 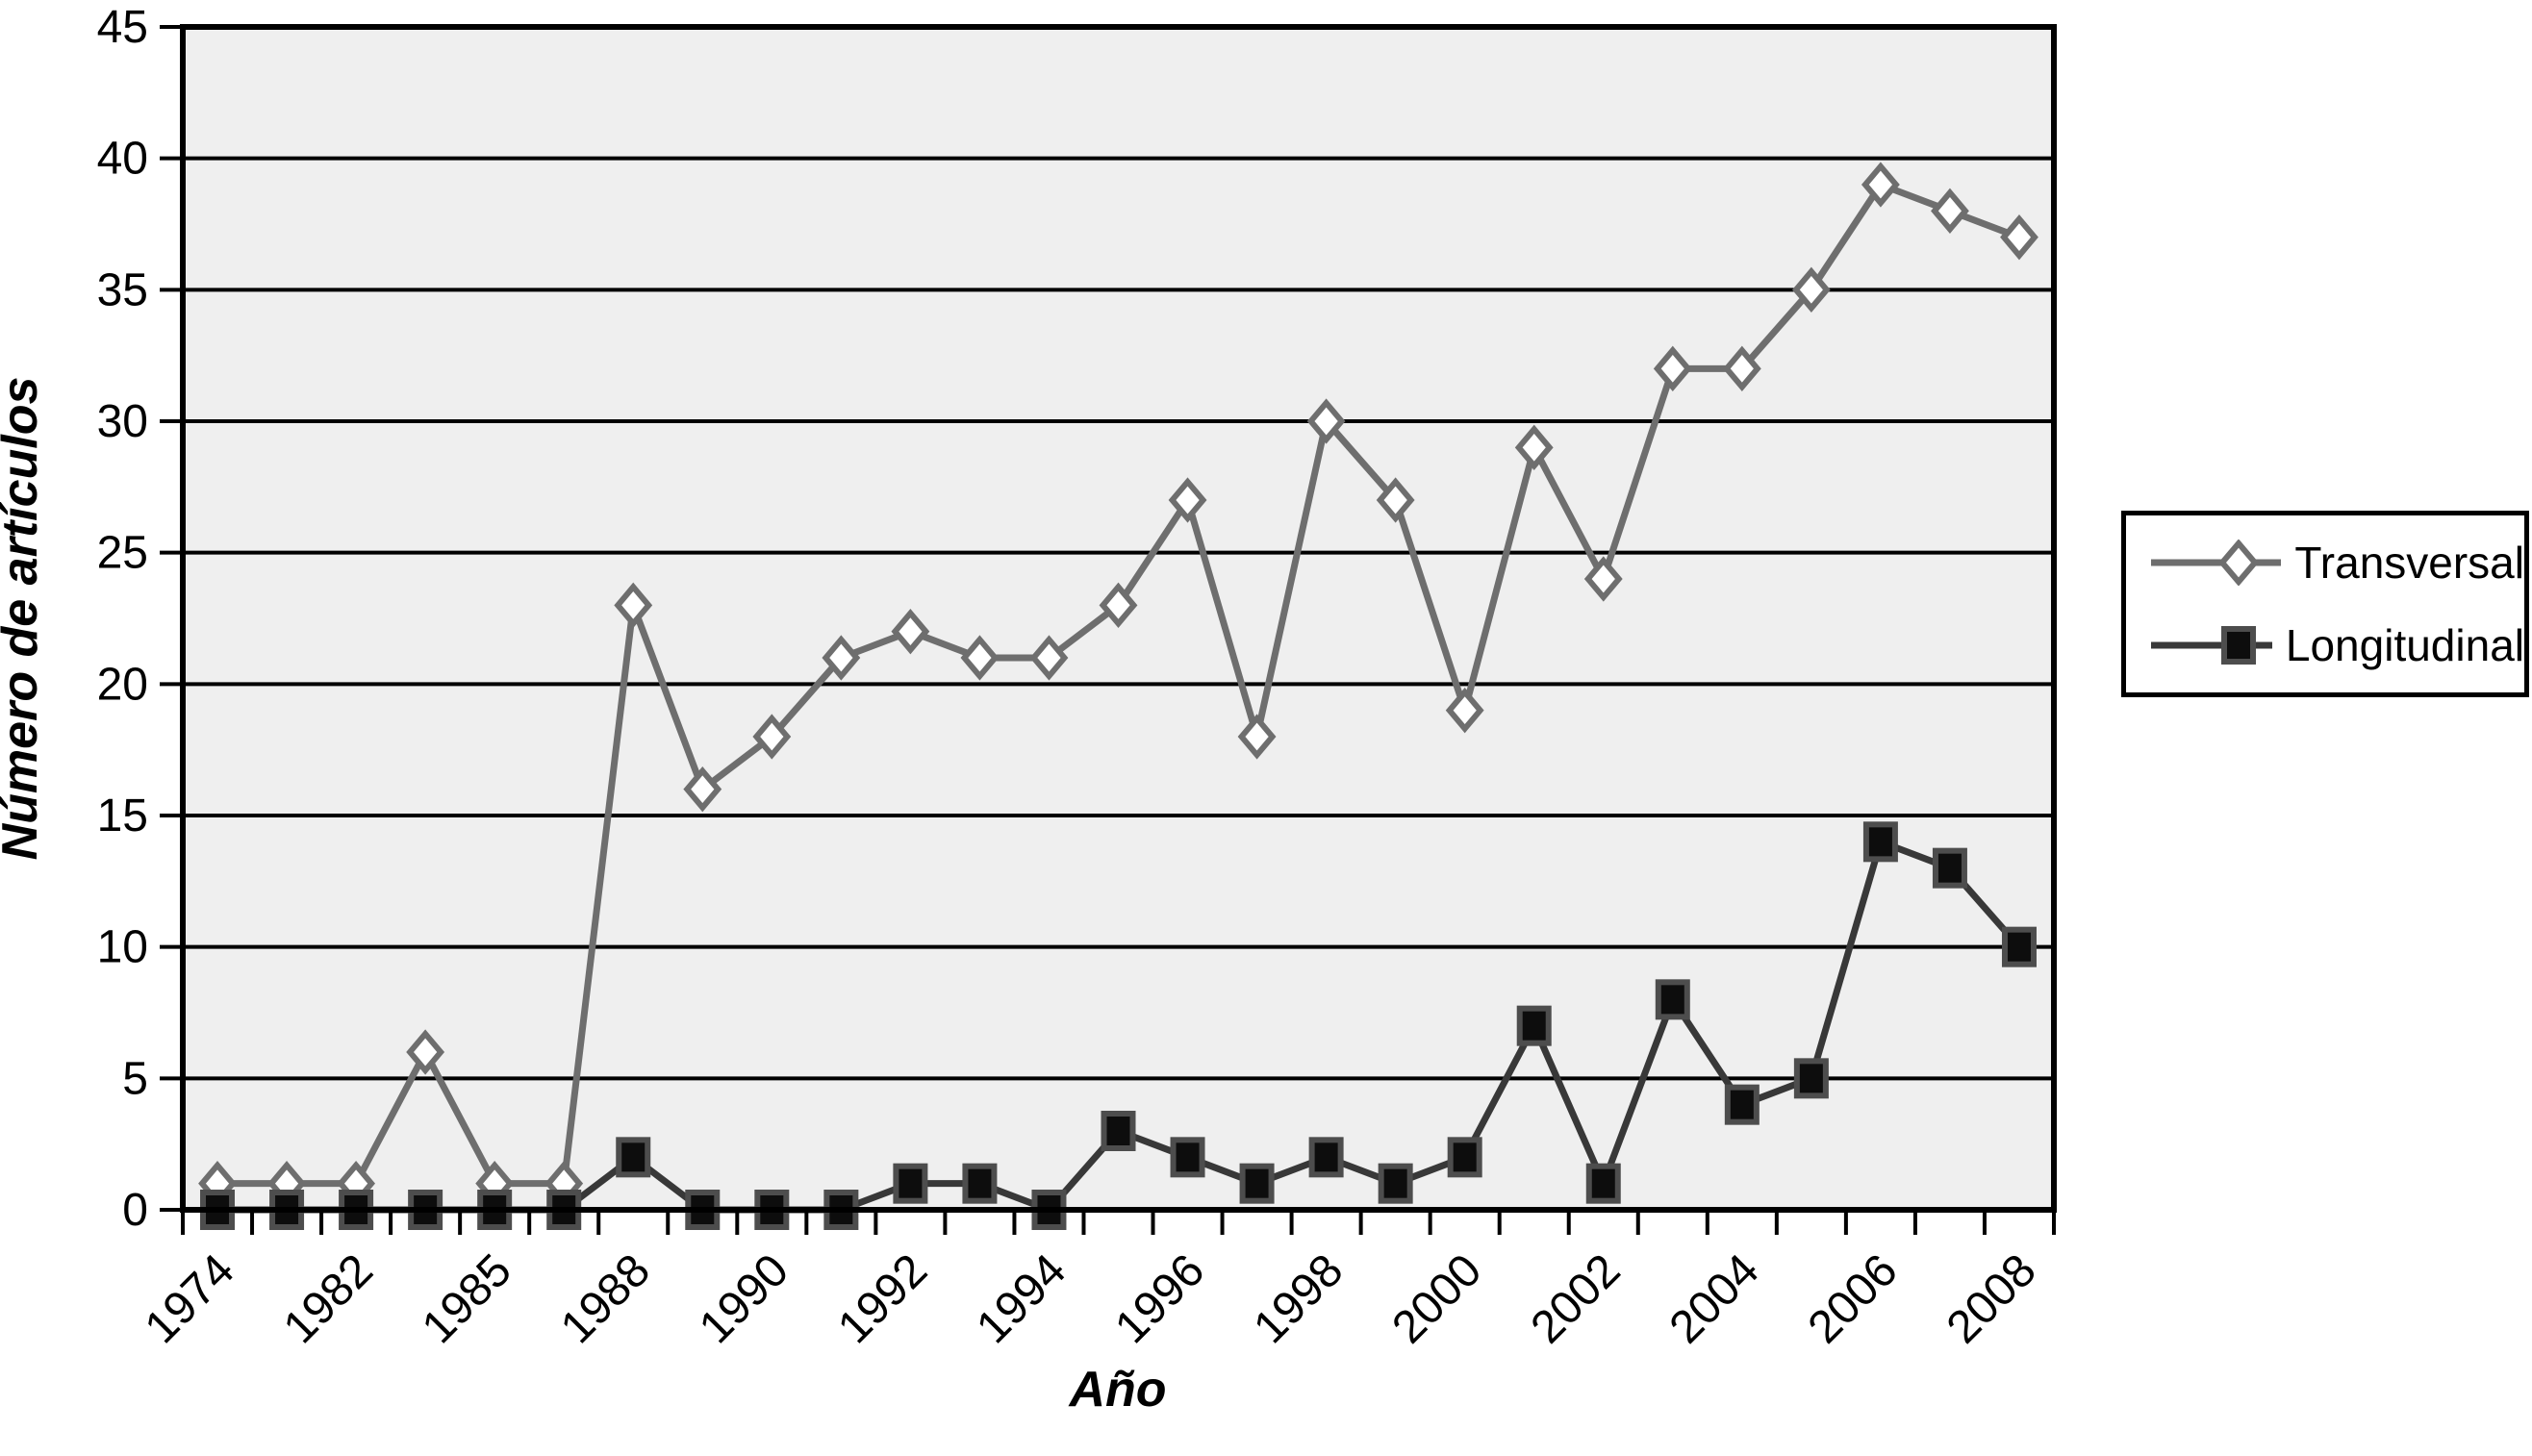 I want to click on legend: Transversal Longitudinal, so click(x=2325, y=604).